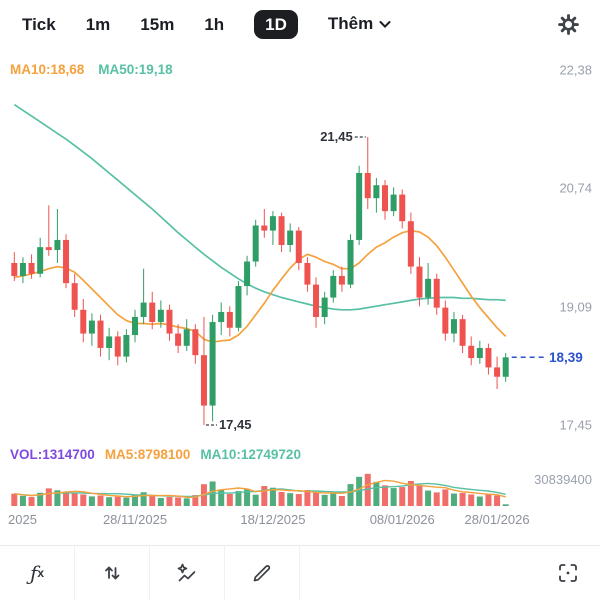 The image size is (600, 600). What do you see at coordinates (566, 357) in the screenshot?
I see `current-price-label: 18,39` at bounding box center [566, 357].